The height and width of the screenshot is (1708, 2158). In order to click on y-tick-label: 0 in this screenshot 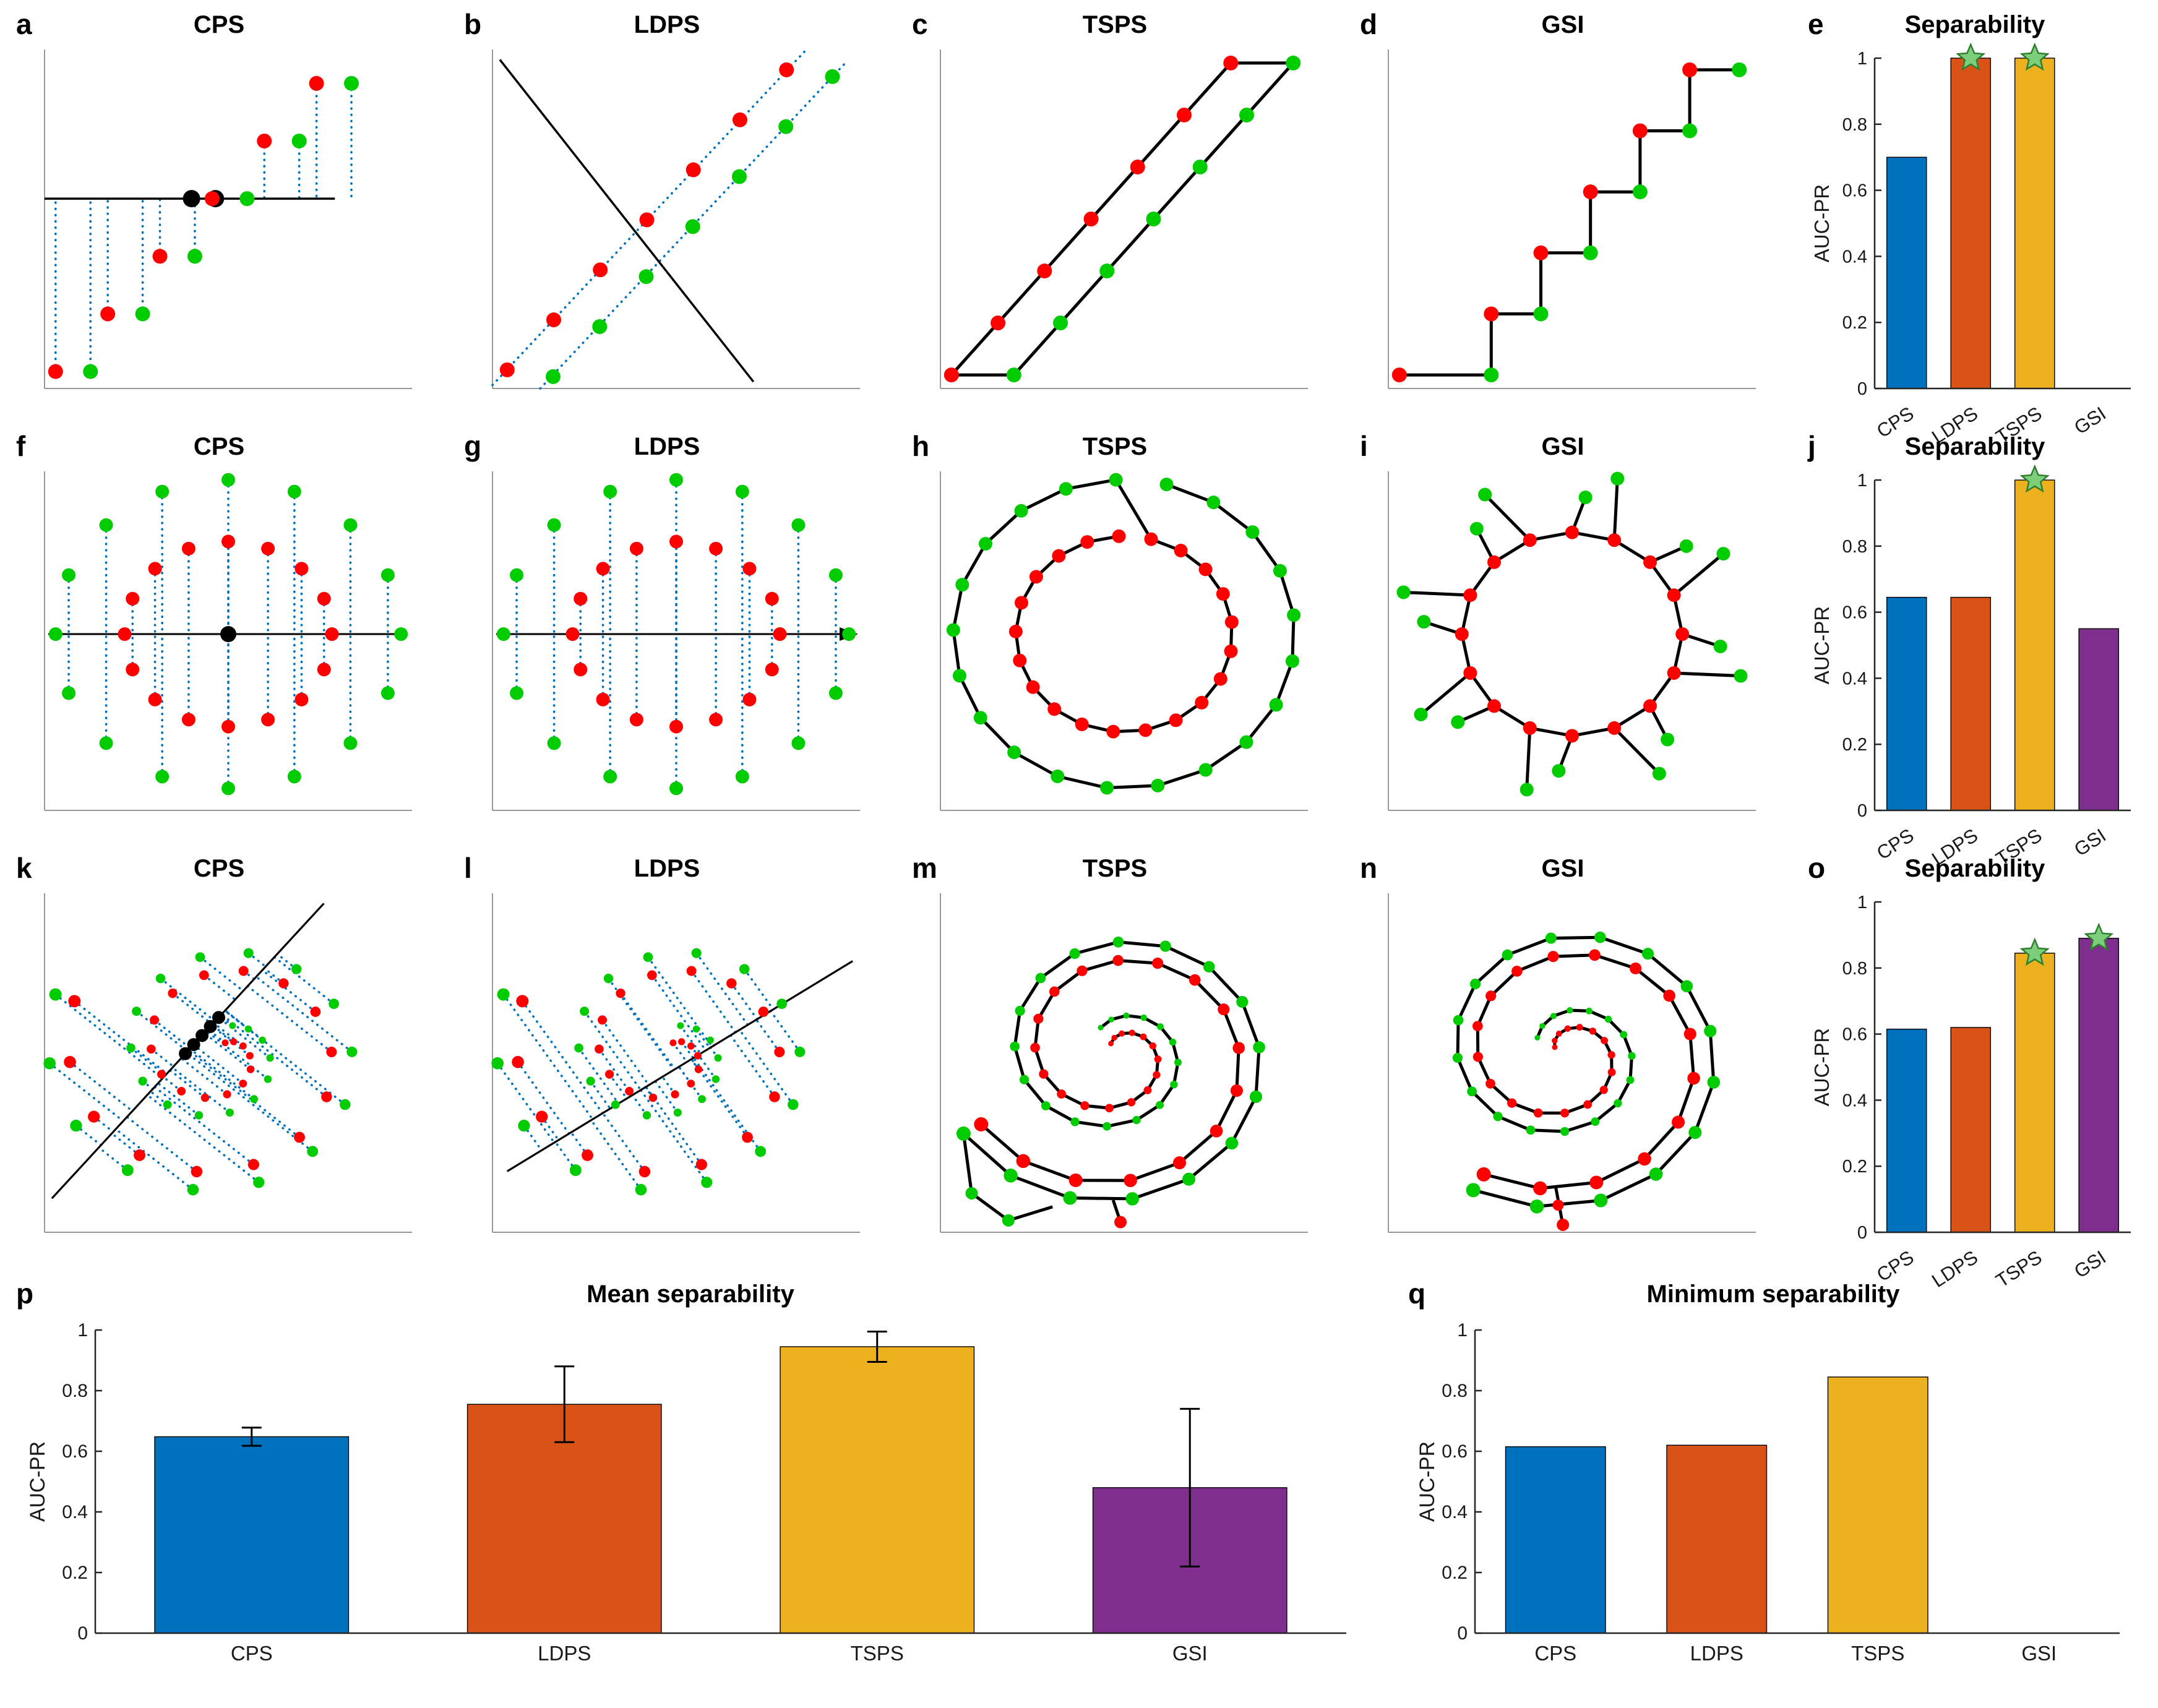, I will do `click(1862, 1233)`.